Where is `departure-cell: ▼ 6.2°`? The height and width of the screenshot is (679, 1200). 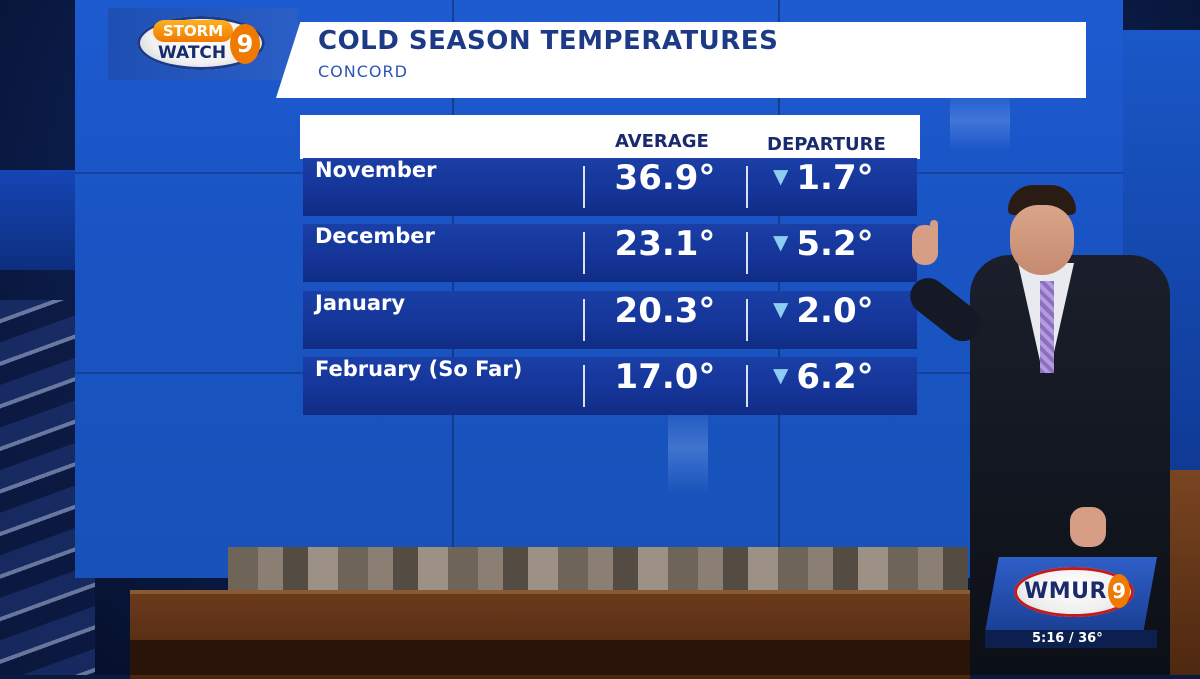
departure-cell: ▼ 6.2° is located at coordinates (843, 386).